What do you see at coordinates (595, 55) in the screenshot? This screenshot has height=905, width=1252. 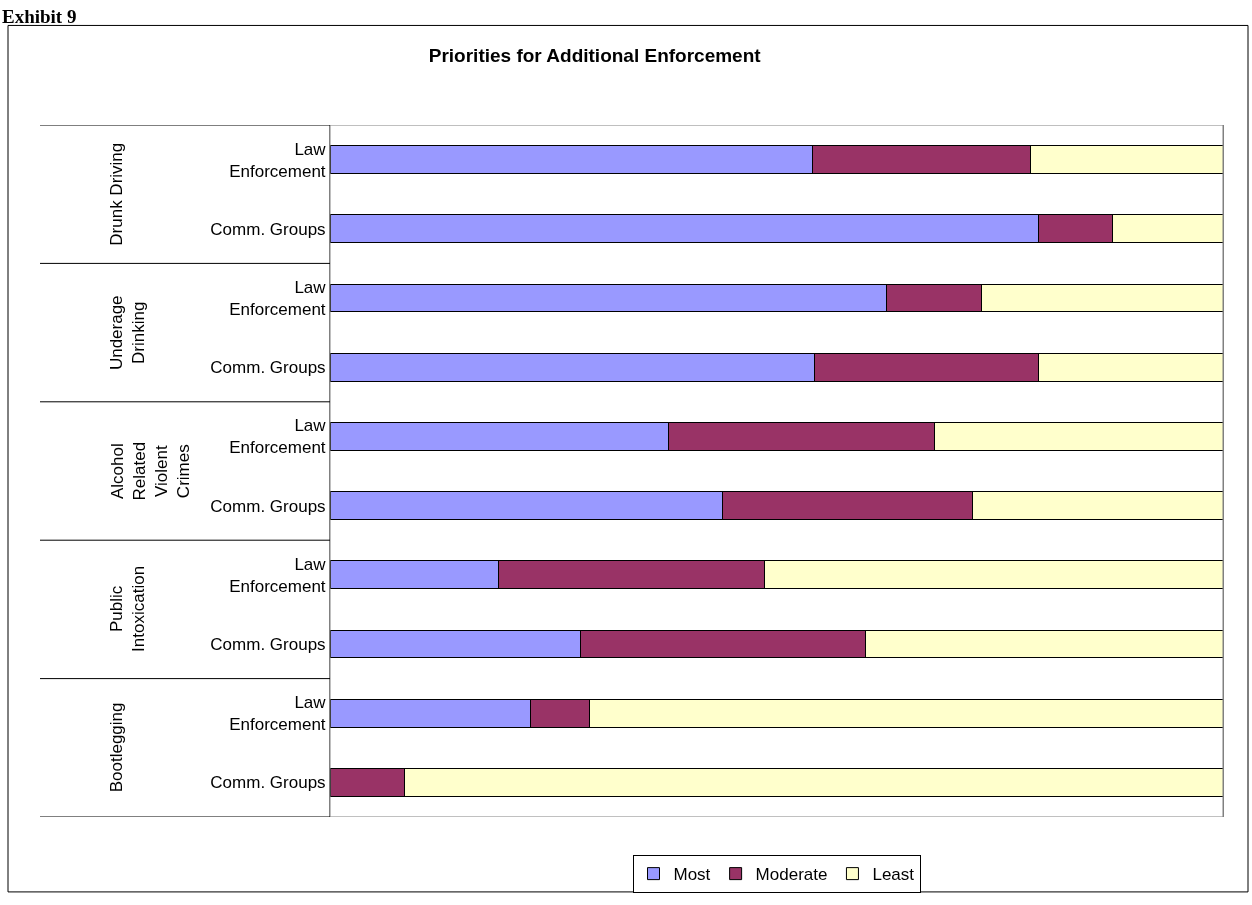 I see `chart-title: Priorities for Additional Enforcement` at bounding box center [595, 55].